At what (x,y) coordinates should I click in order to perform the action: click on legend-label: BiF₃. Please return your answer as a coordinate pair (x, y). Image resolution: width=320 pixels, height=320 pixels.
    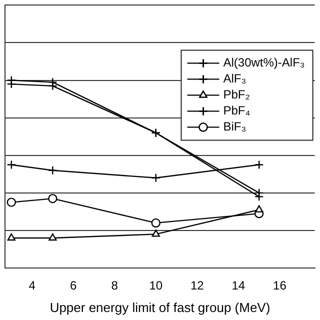
    Looking at the image, I should click on (234, 127).